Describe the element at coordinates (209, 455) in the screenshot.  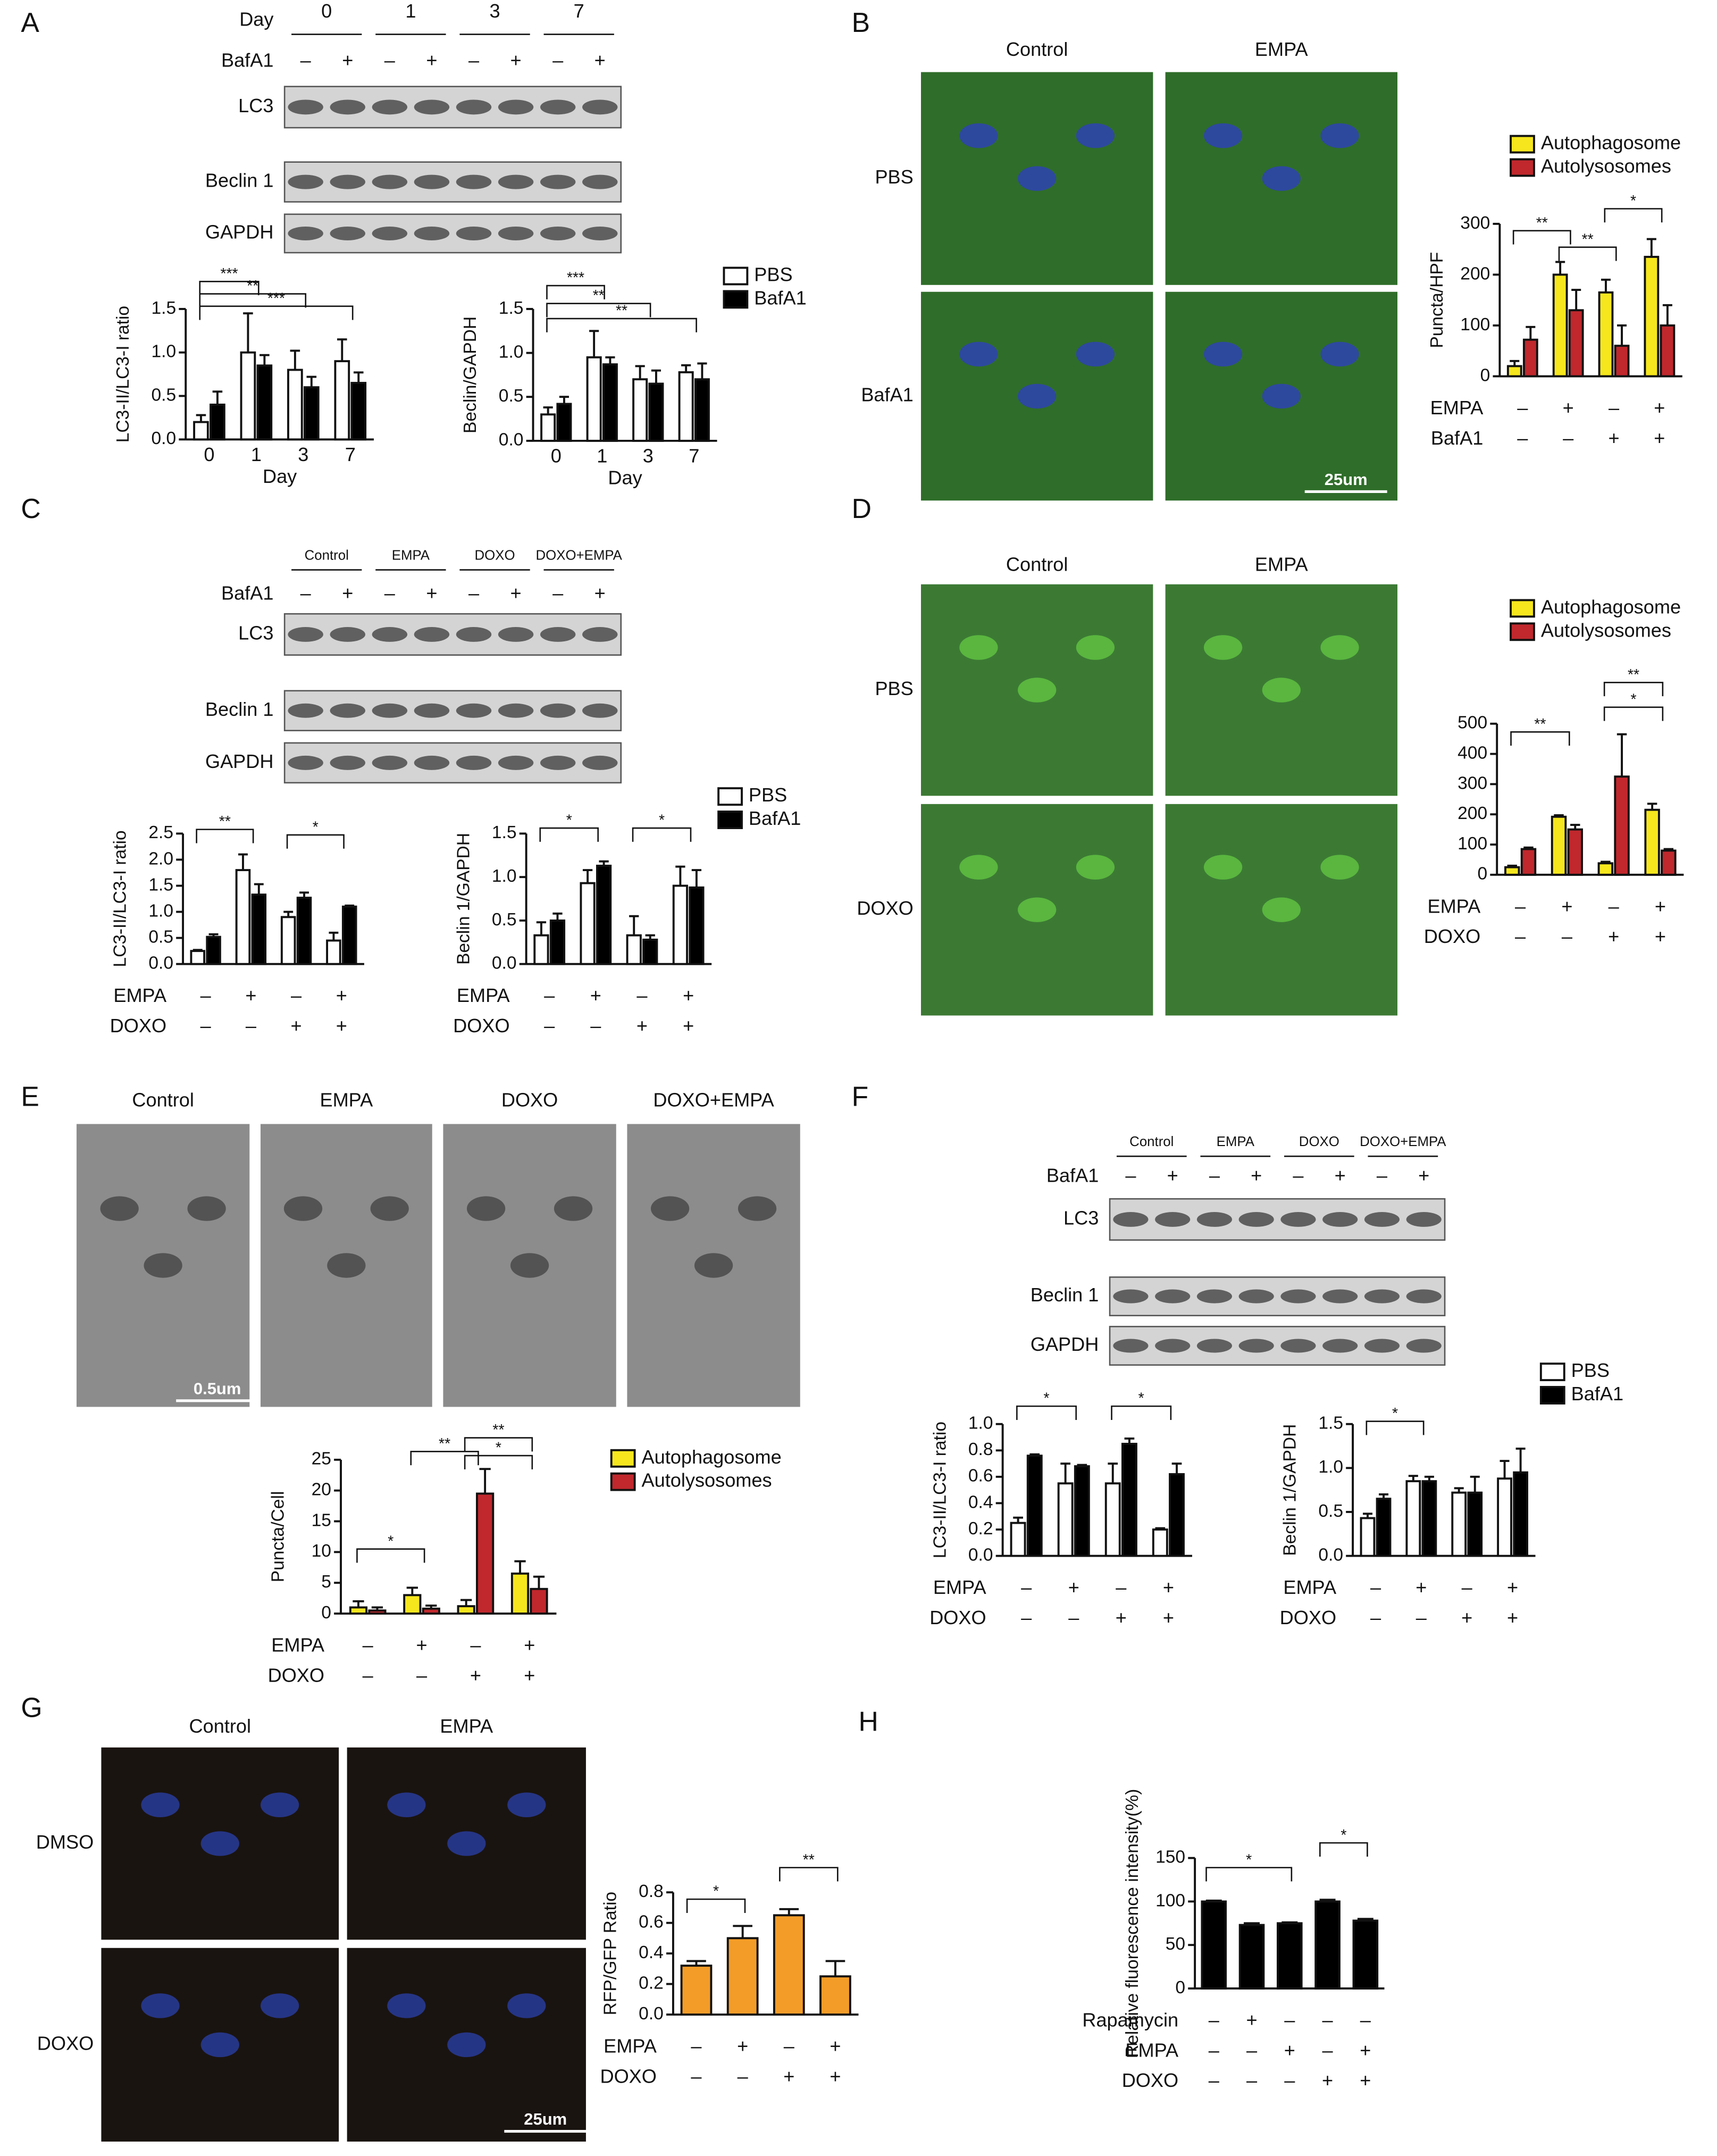
I see `x-tick-label: 0` at that location.